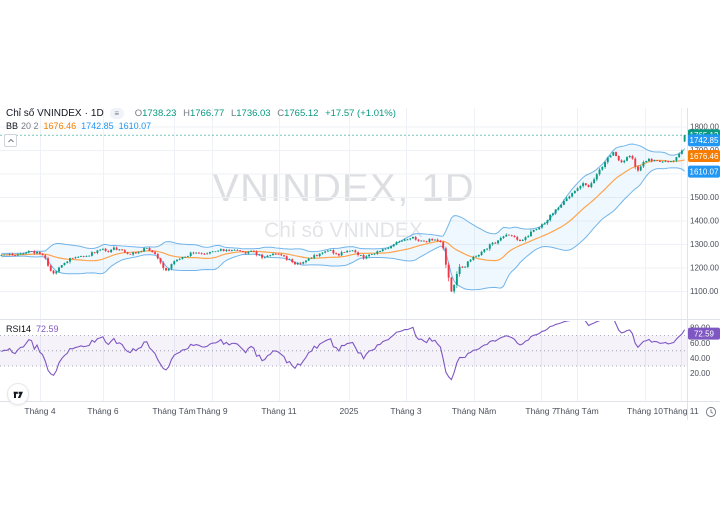 This screenshot has width=720, height=530. What do you see at coordinates (30, 126) in the screenshot?
I see `bb-params: 20 2` at bounding box center [30, 126].